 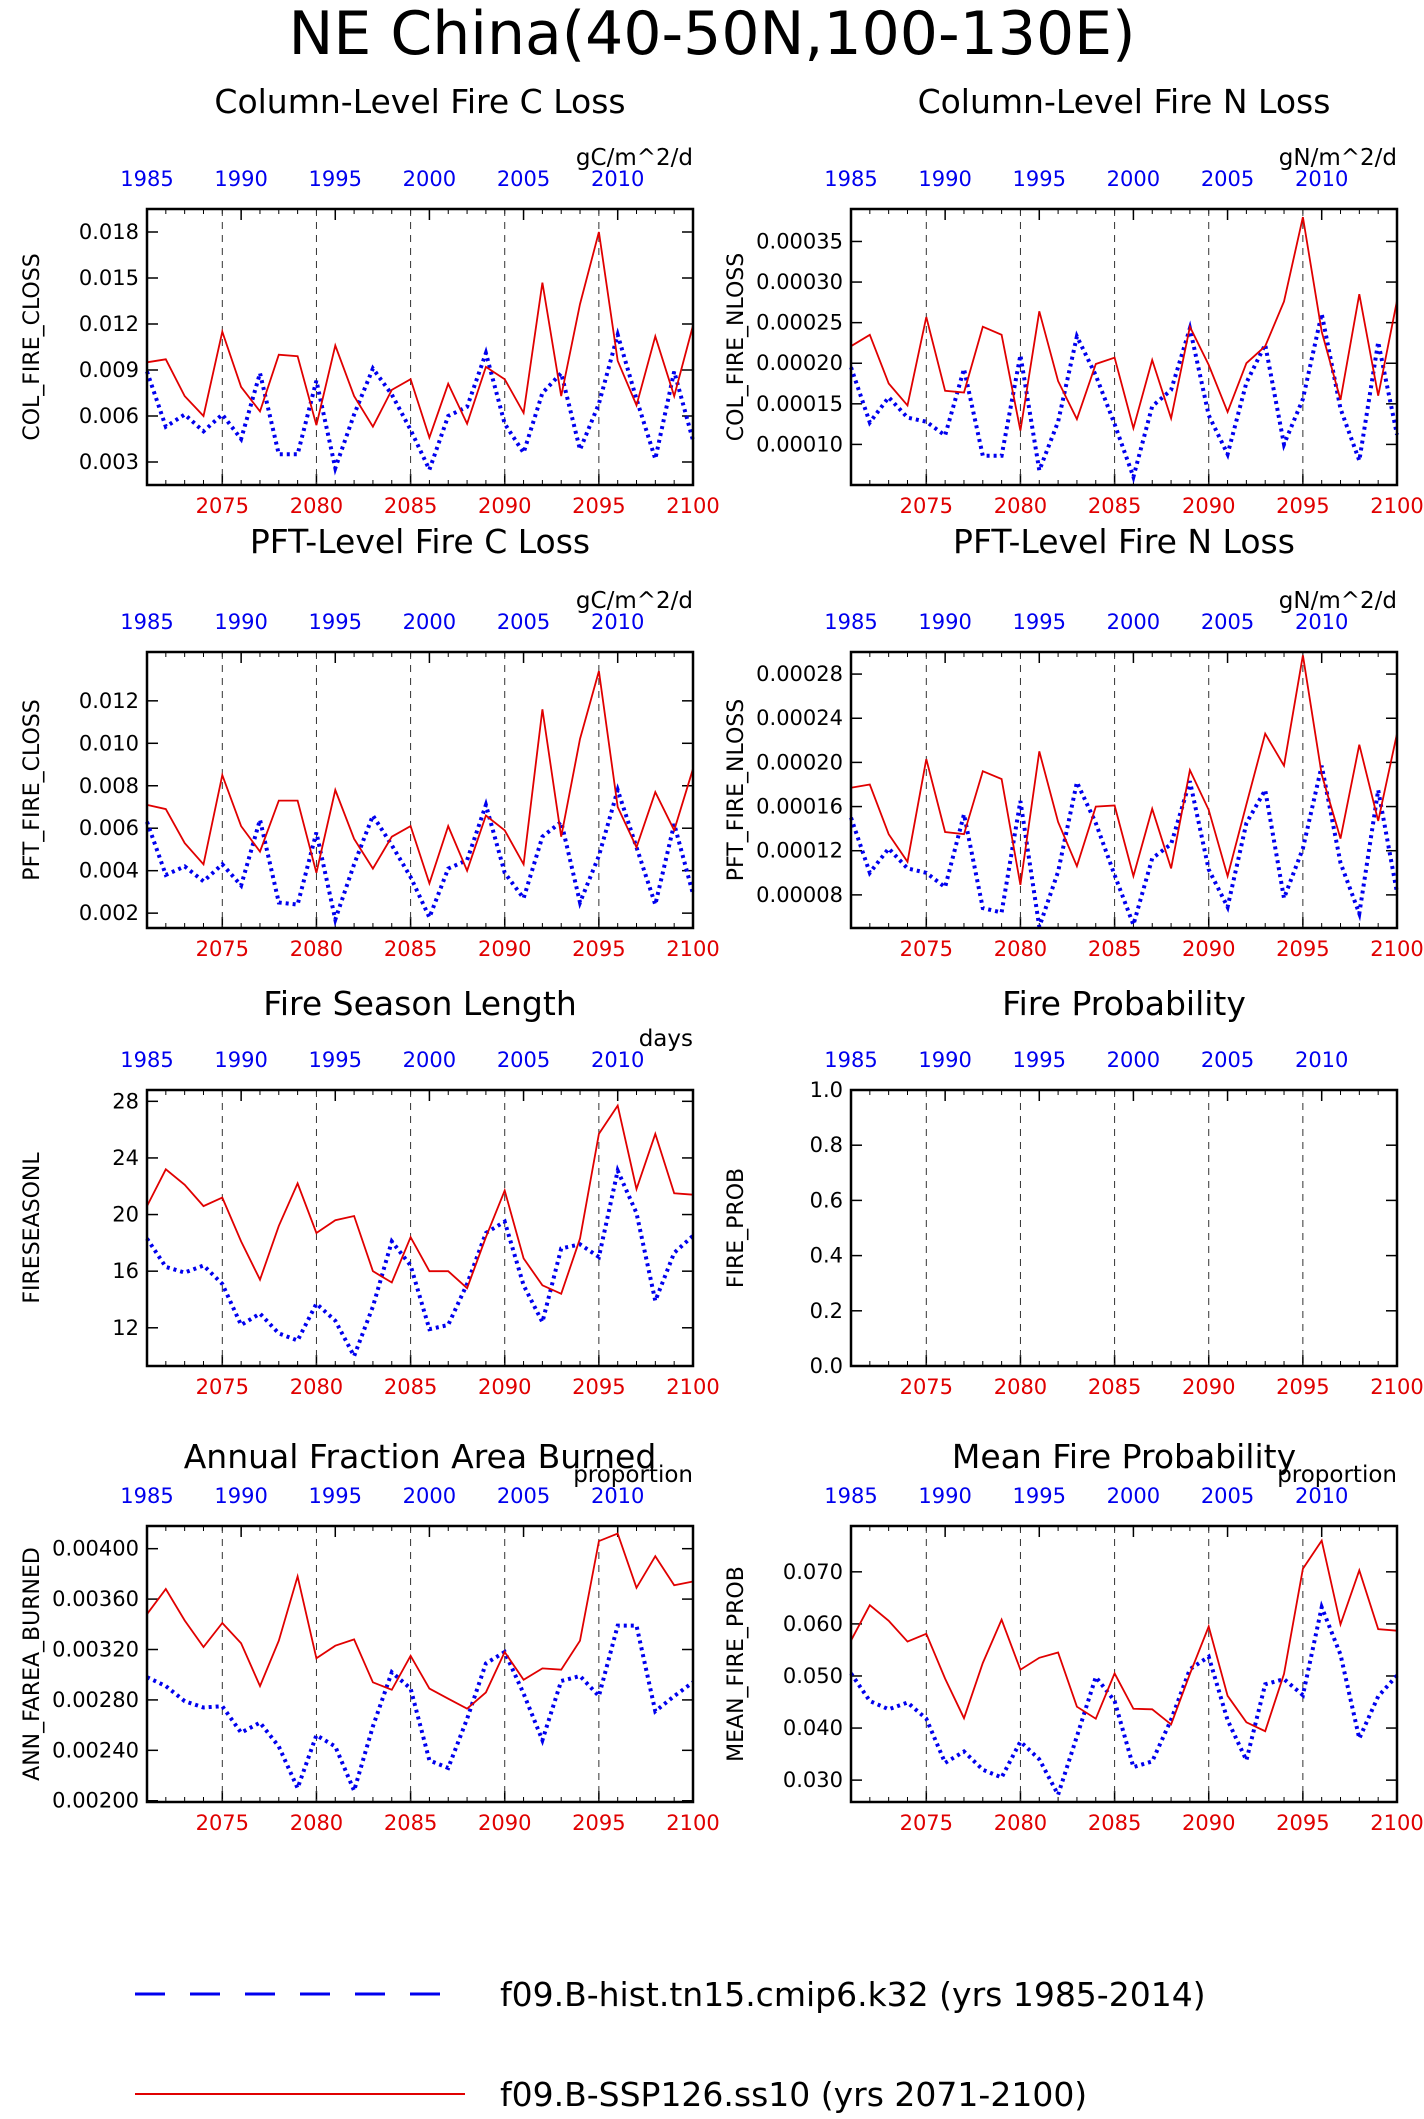 What do you see at coordinates (95, 1750) in the screenshot?
I see `y-tick-label: 0.00240` at bounding box center [95, 1750].